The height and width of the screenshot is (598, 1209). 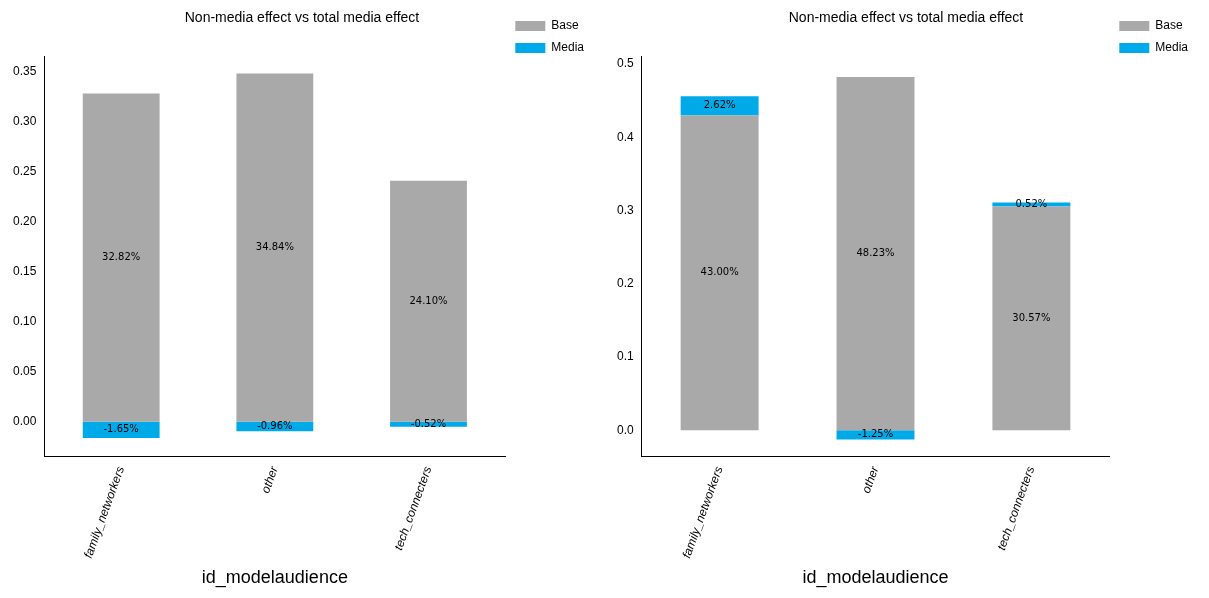 I want to click on data-label: 30.57%, so click(x=1031, y=317).